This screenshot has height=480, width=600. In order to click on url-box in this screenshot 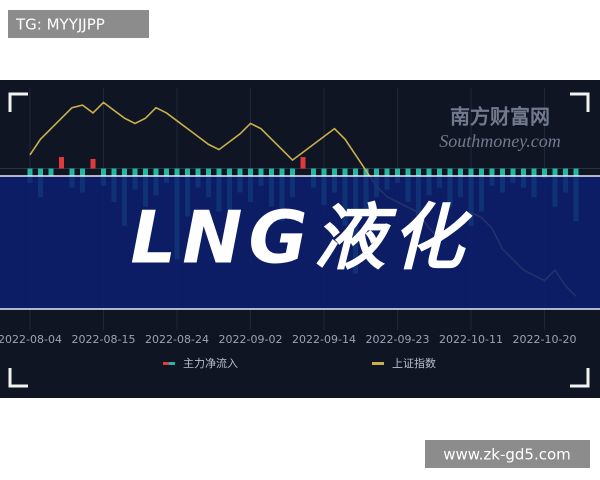, I will do `click(507, 454)`.